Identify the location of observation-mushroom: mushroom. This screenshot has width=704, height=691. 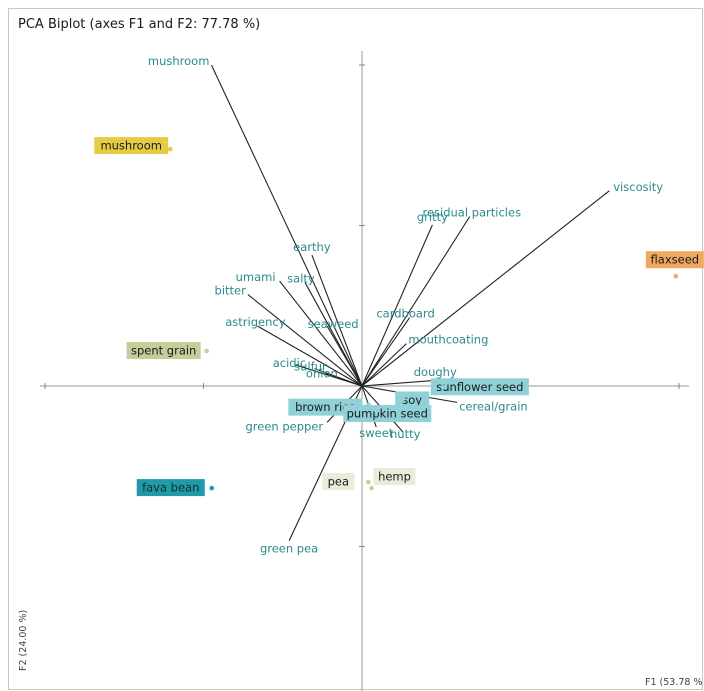
(133, 146).